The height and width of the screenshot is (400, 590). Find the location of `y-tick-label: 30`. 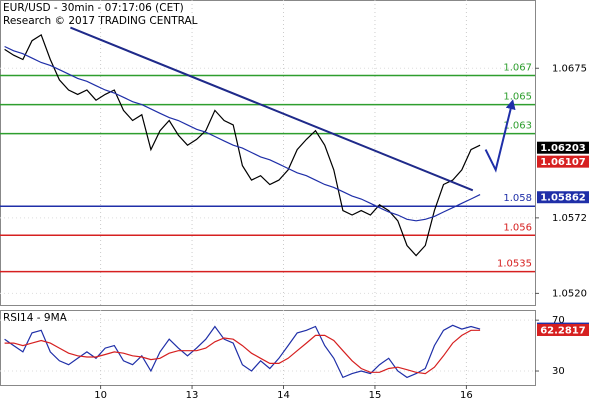

y-tick-label: 30 is located at coordinates (558, 371).